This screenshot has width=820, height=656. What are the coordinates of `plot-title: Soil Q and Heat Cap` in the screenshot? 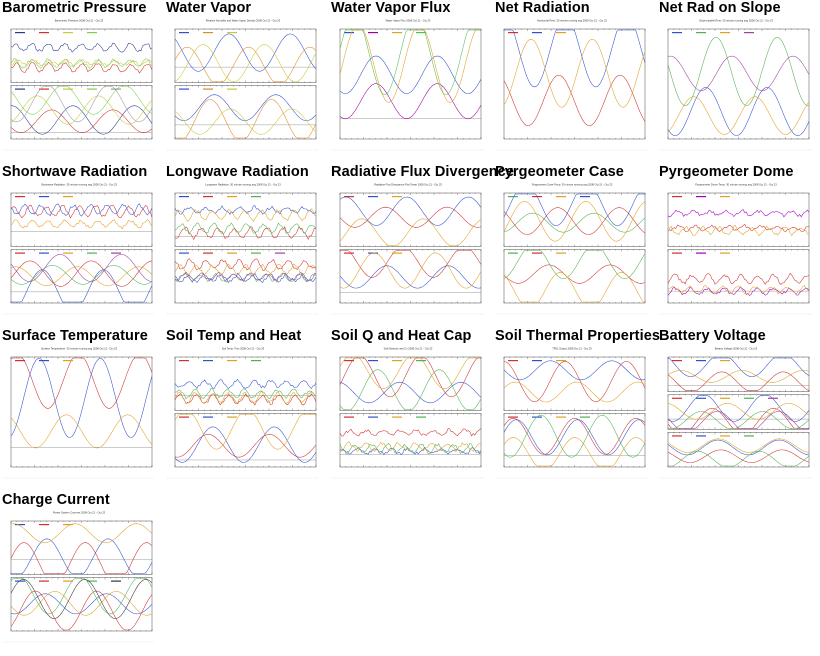 It's located at (401, 336).